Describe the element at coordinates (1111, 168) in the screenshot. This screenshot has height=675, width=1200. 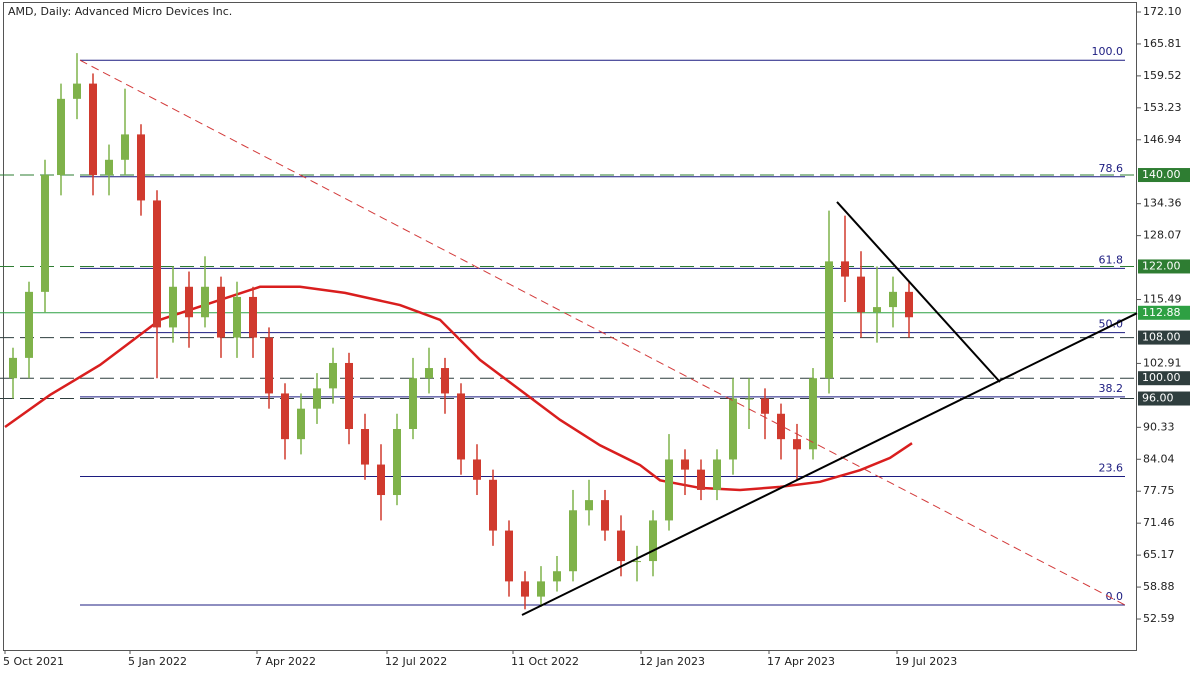
I see `fib-label: 78.6` at that location.